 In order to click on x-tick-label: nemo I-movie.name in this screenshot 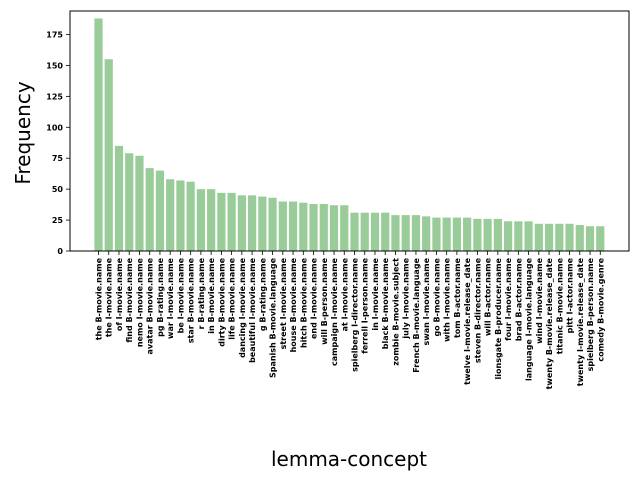, I will do `click(139, 302)`.